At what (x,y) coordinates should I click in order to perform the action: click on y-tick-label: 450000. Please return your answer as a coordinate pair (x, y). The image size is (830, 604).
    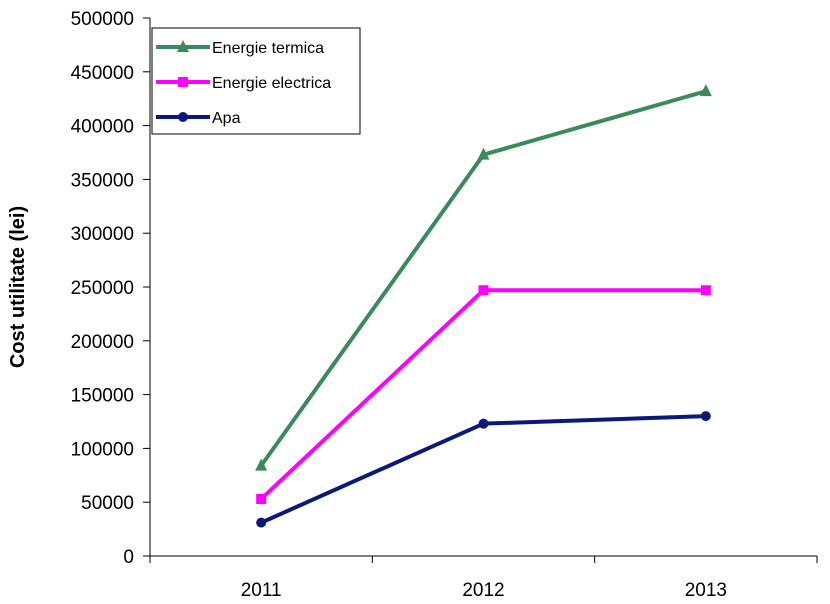
    Looking at the image, I should click on (102, 73).